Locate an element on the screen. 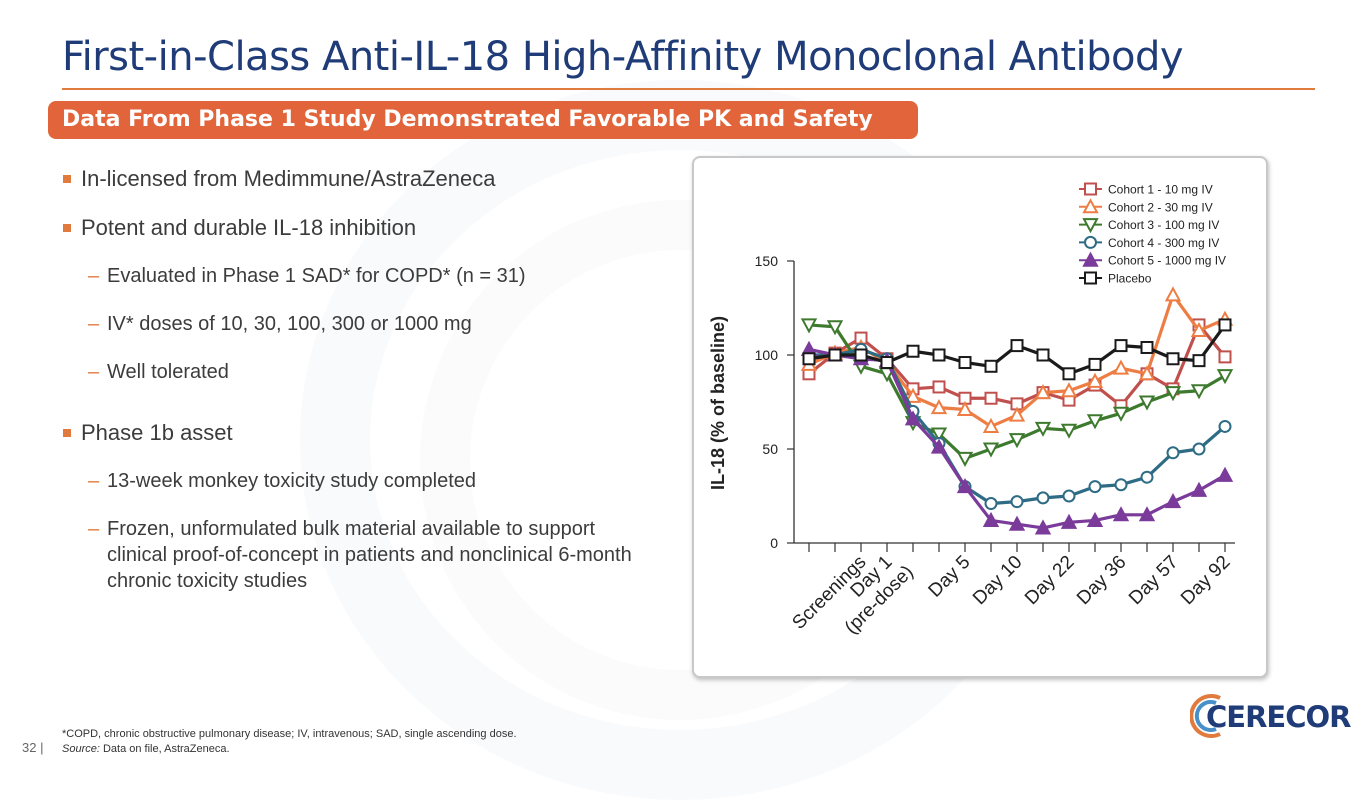  logo-arc-icon is located at coordinates (1205, 716).